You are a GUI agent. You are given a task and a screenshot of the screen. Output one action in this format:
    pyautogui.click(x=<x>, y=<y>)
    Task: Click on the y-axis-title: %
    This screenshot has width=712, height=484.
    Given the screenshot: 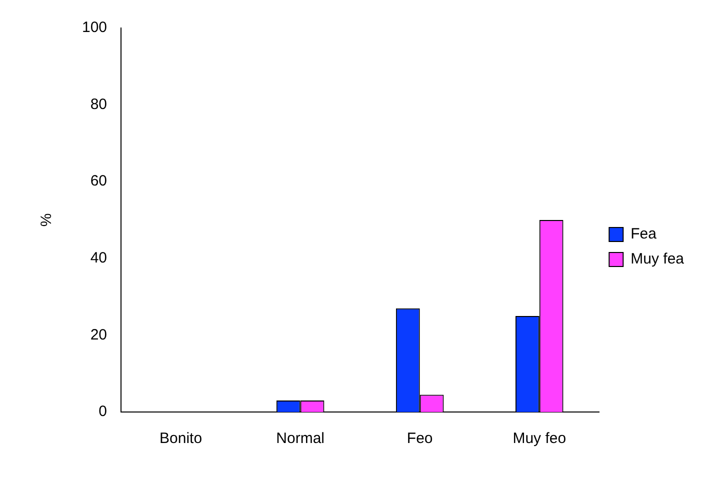 What is the action you would take?
    pyautogui.click(x=47, y=220)
    